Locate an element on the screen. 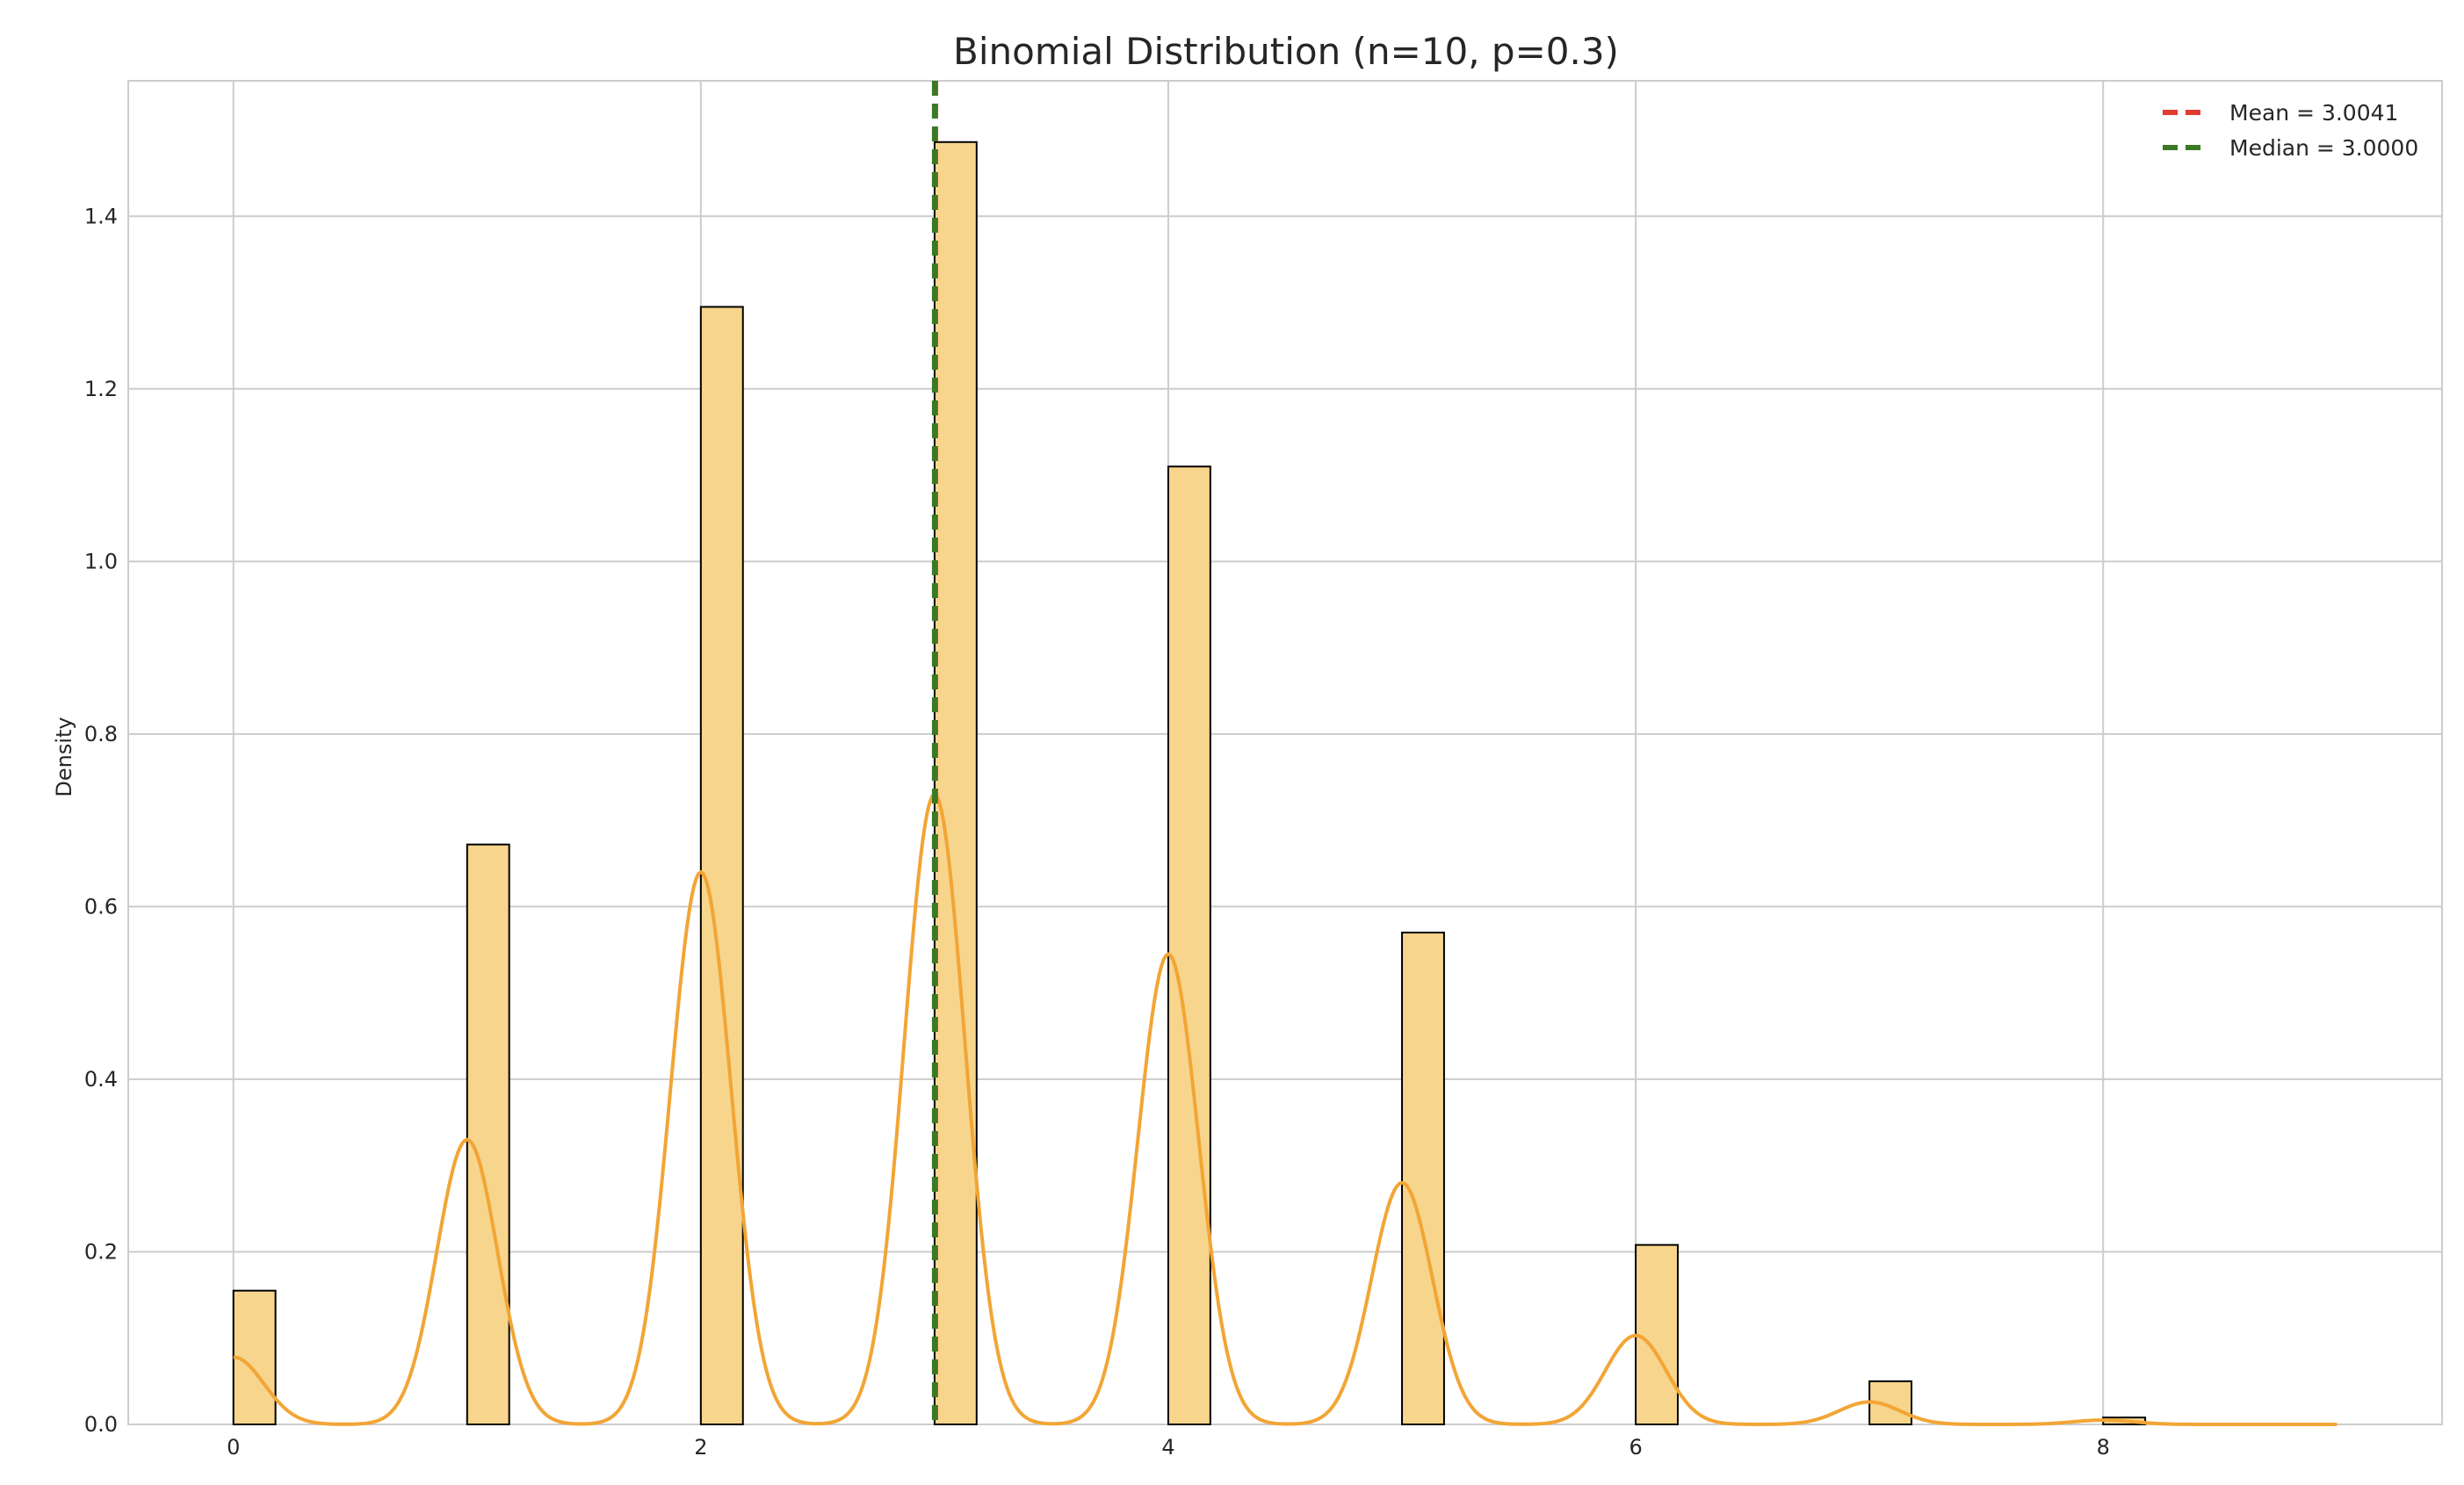  reference-lines is located at coordinates (934, 752).